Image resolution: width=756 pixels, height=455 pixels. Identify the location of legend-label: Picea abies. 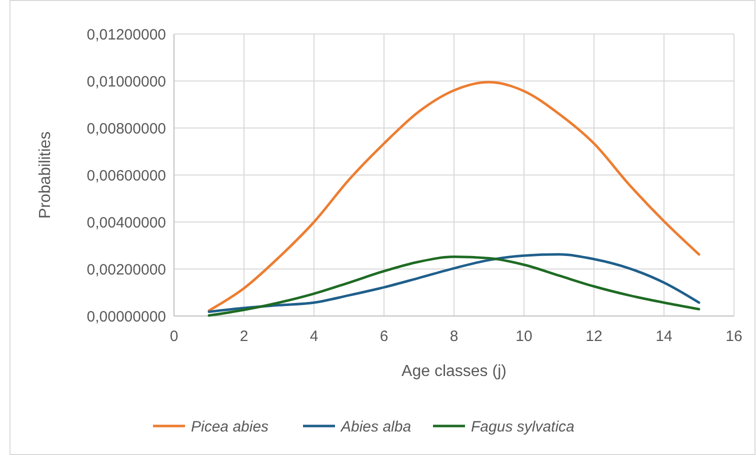
(230, 427).